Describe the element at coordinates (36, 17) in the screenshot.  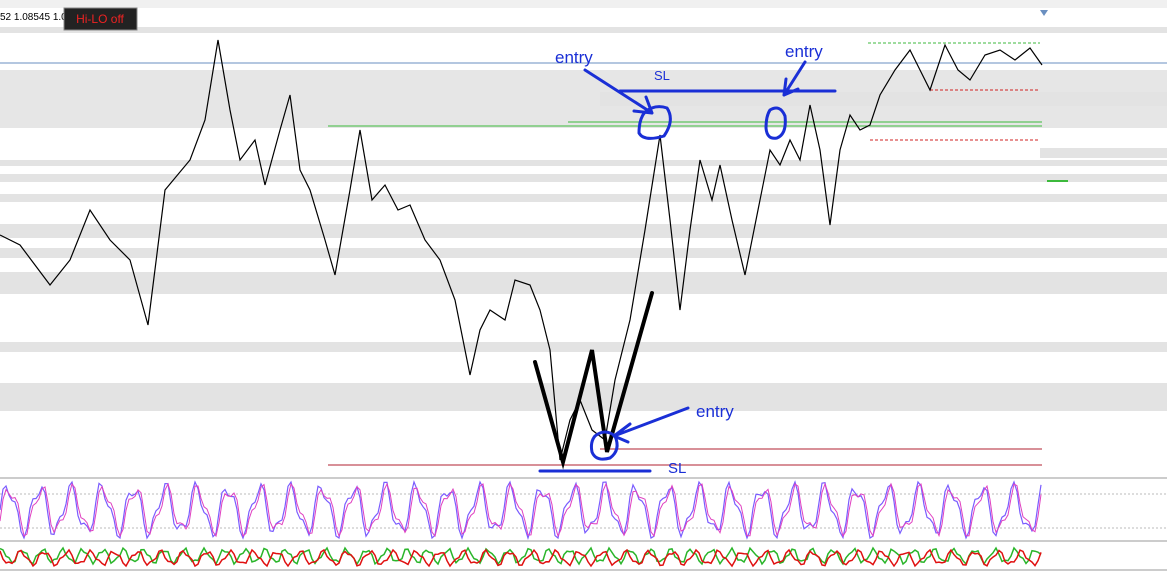
I see `quote-text: 52 1.08545 1.08` at that location.